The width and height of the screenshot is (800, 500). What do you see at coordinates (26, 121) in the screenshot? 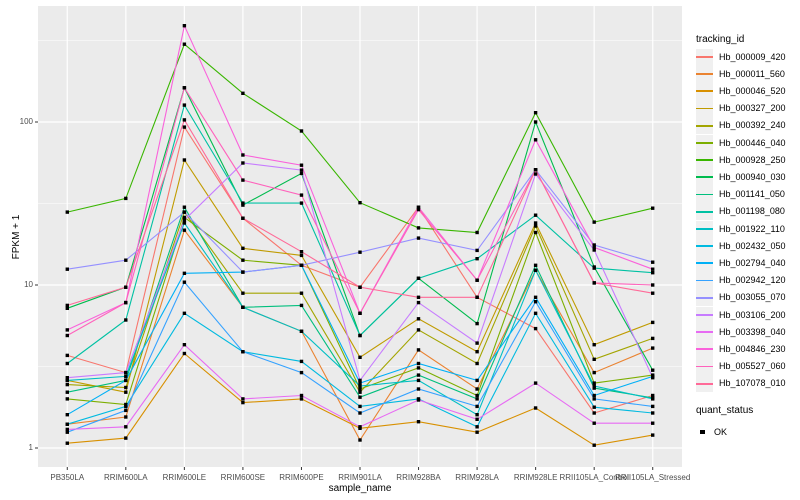
I see `y-tick-label-100: 100` at bounding box center [26, 121].